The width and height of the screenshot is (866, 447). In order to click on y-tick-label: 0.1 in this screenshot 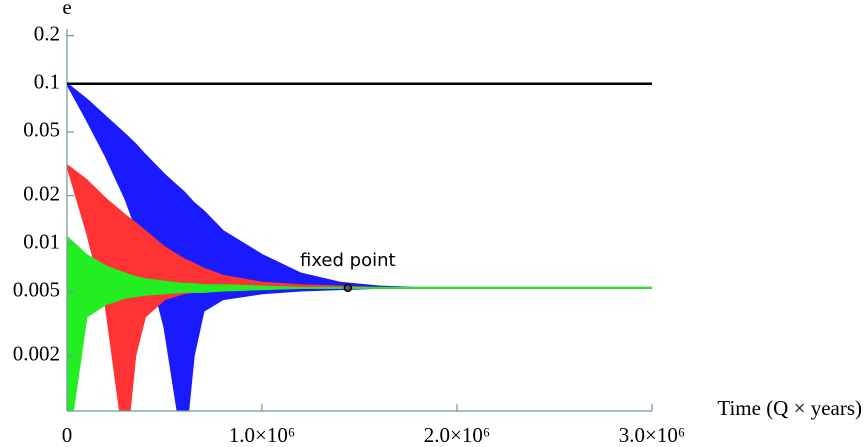, I will do `click(47, 82)`.